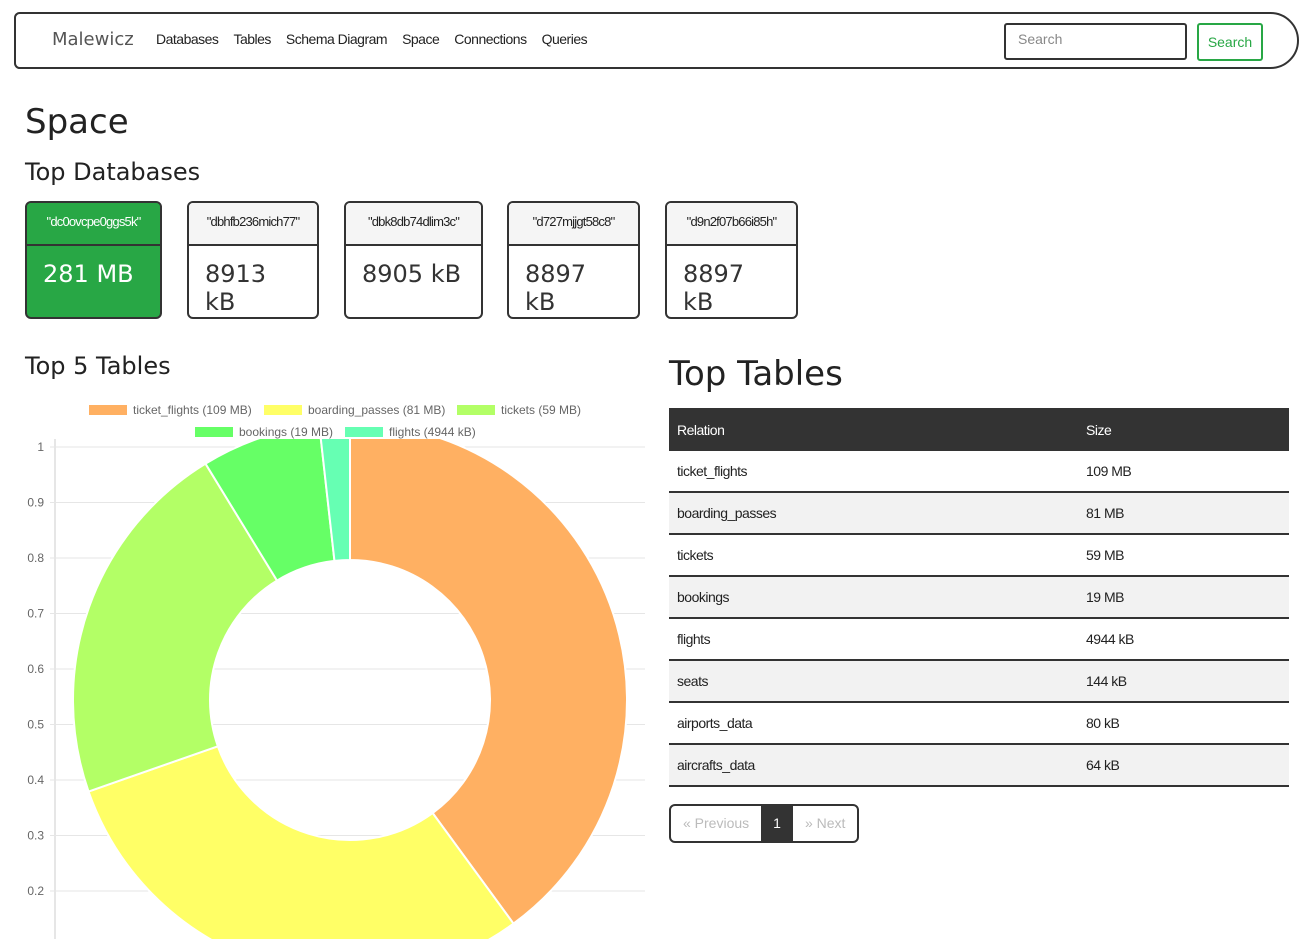 Image resolution: width=1307 pixels, height=939 pixels. I want to click on chart-title: Top 5 Tables, so click(98, 366).